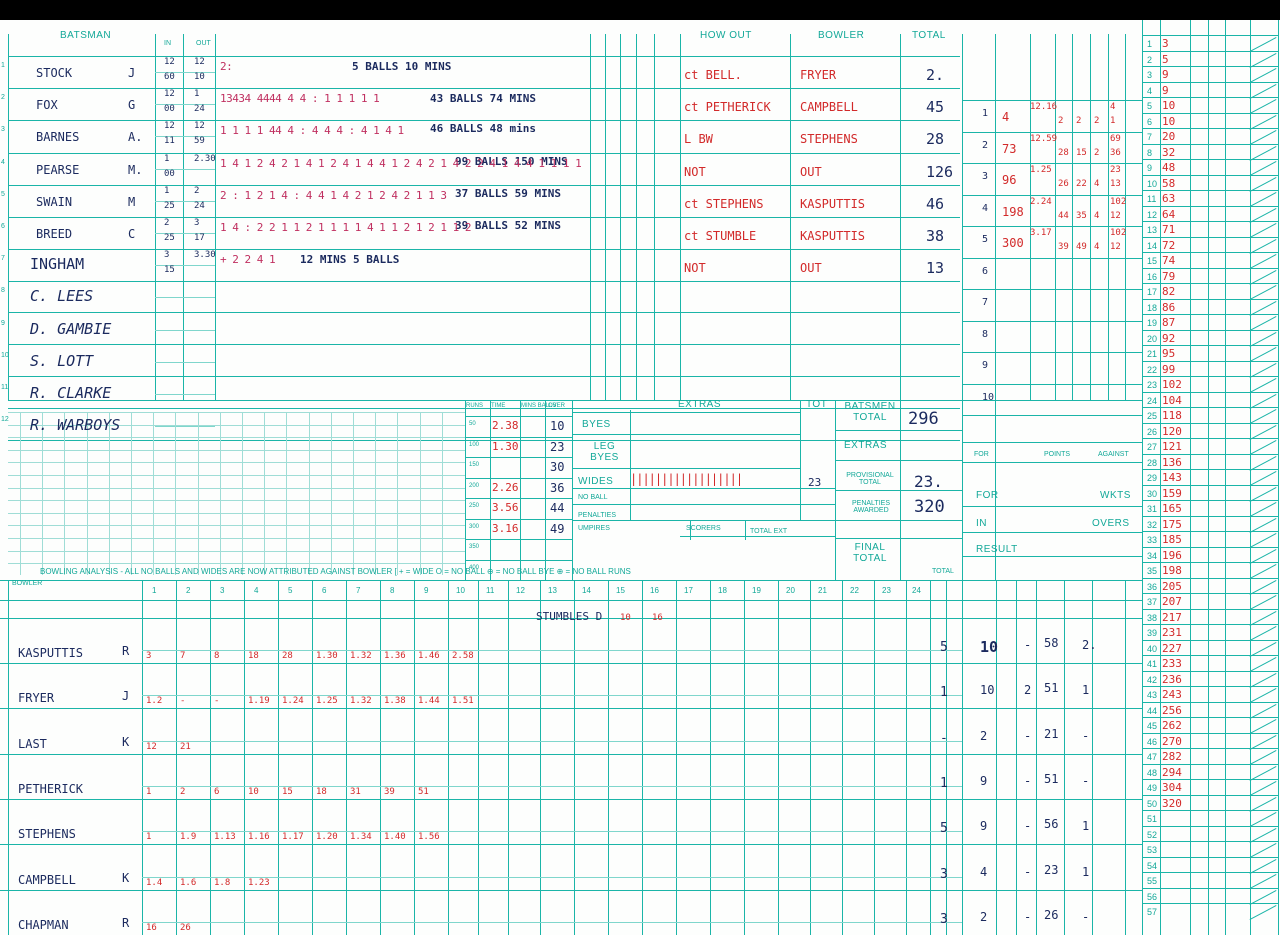 The width and height of the screenshot is (1280, 935). Describe the element at coordinates (944, 647) in the screenshot. I see `bowler-extras: 5` at that location.